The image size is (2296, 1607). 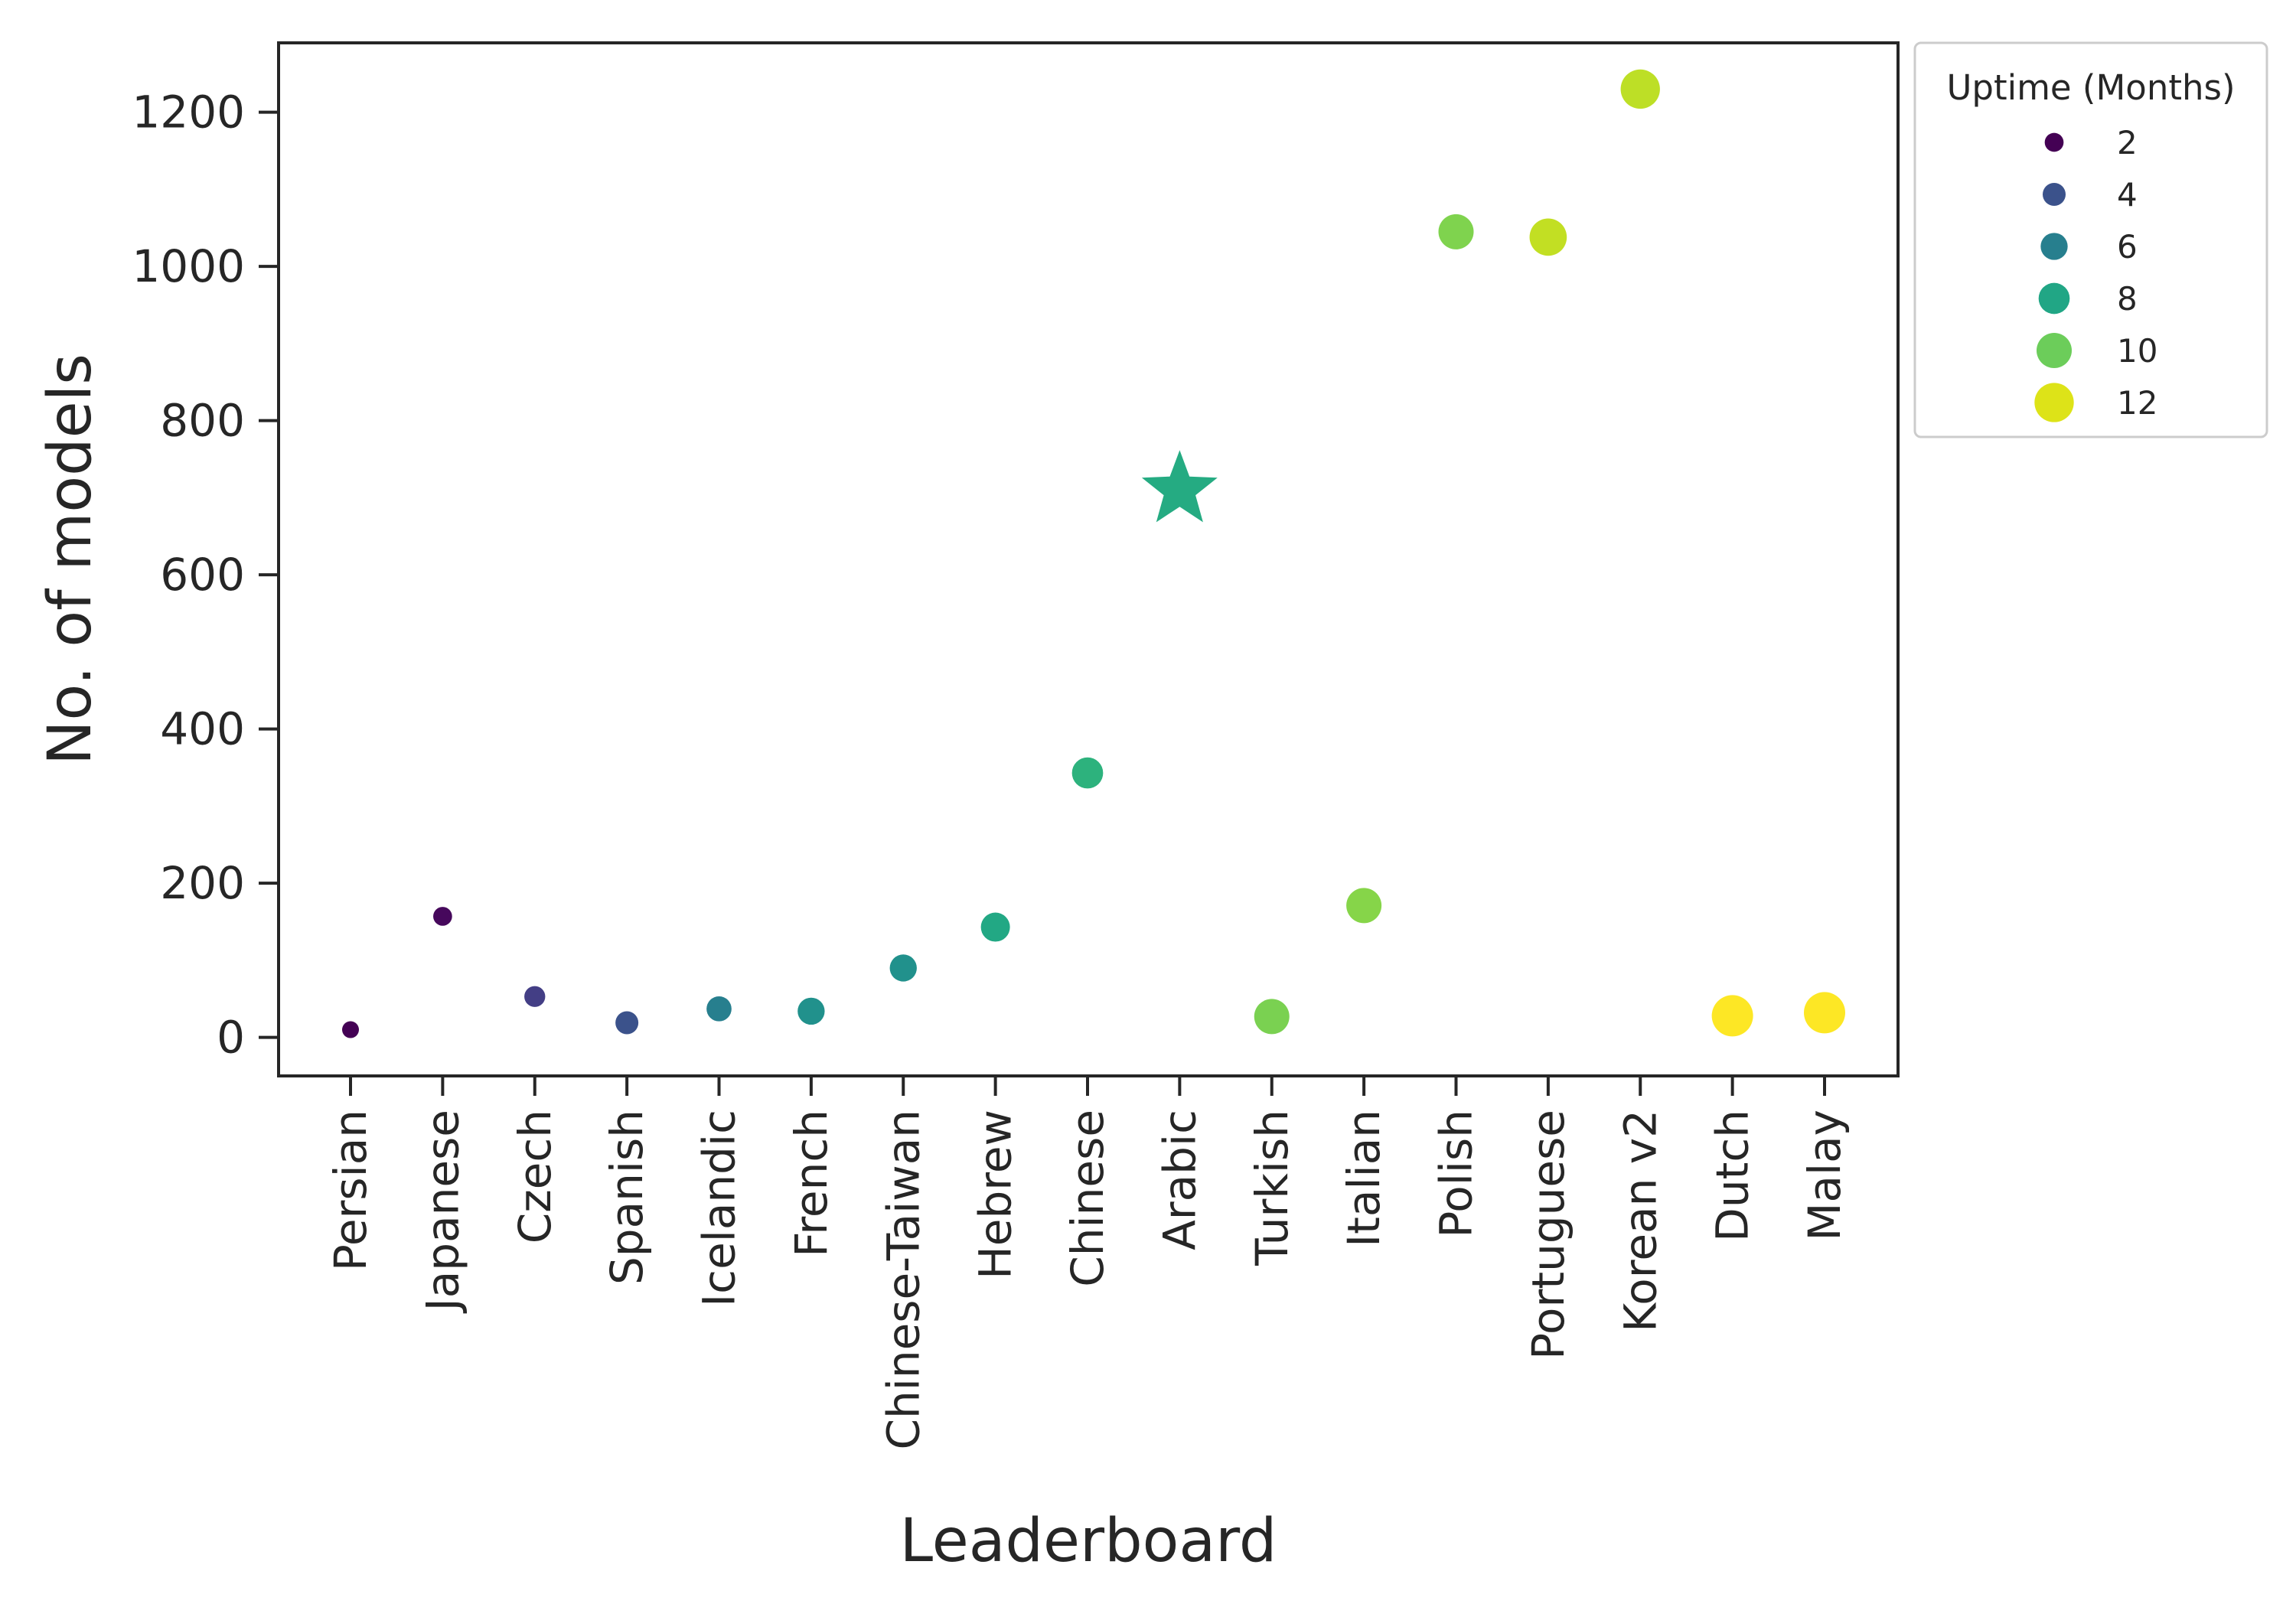 What do you see at coordinates (2095, 273) in the screenshot?
I see `legend-entries: 2 4 6 8 10 12` at bounding box center [2095, 273].